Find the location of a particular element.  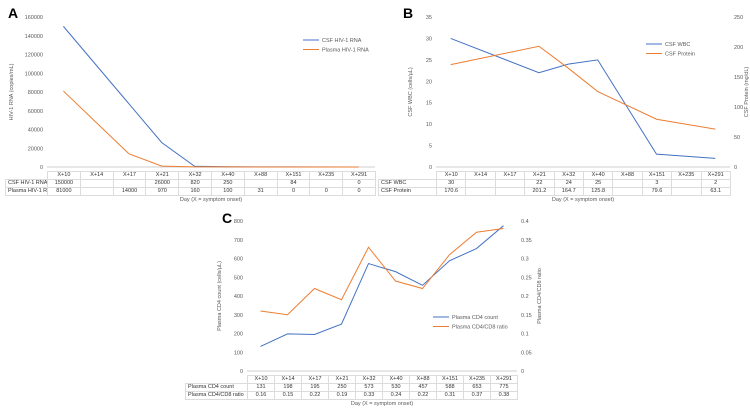

left-axis-tick-label: 140000 is located at coordinates (34, 37).